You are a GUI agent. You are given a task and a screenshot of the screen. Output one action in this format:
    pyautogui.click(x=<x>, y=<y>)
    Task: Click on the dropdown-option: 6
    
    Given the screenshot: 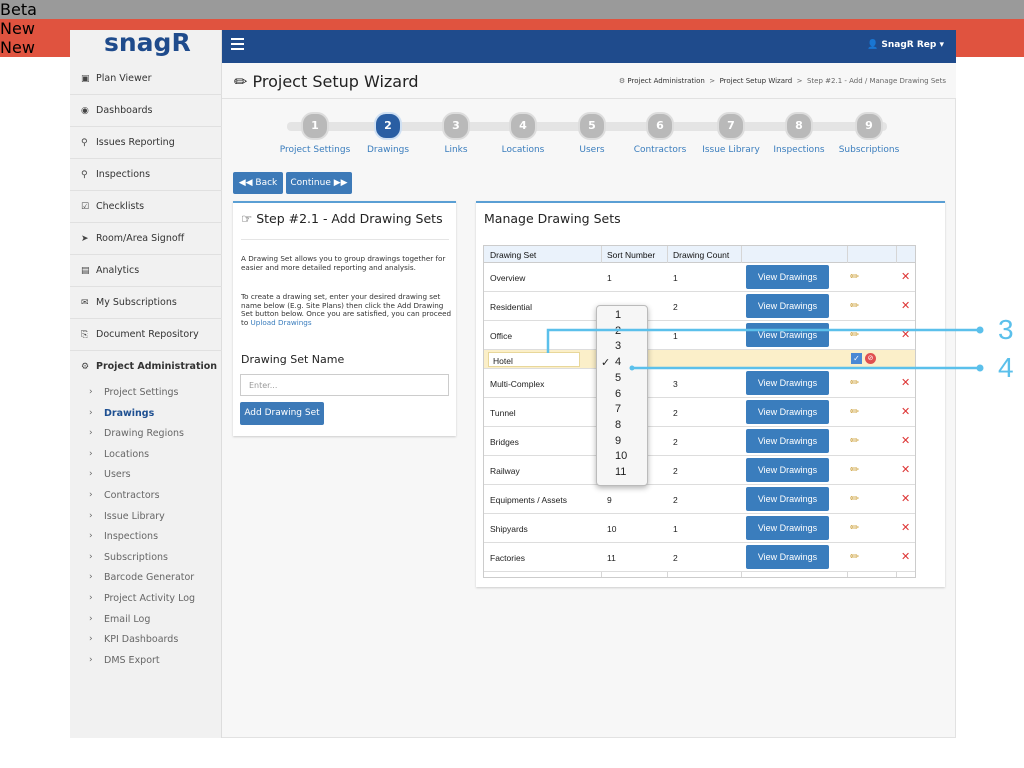 What is the action you would take?
    pyautogui.click(x=618, y=393)
    